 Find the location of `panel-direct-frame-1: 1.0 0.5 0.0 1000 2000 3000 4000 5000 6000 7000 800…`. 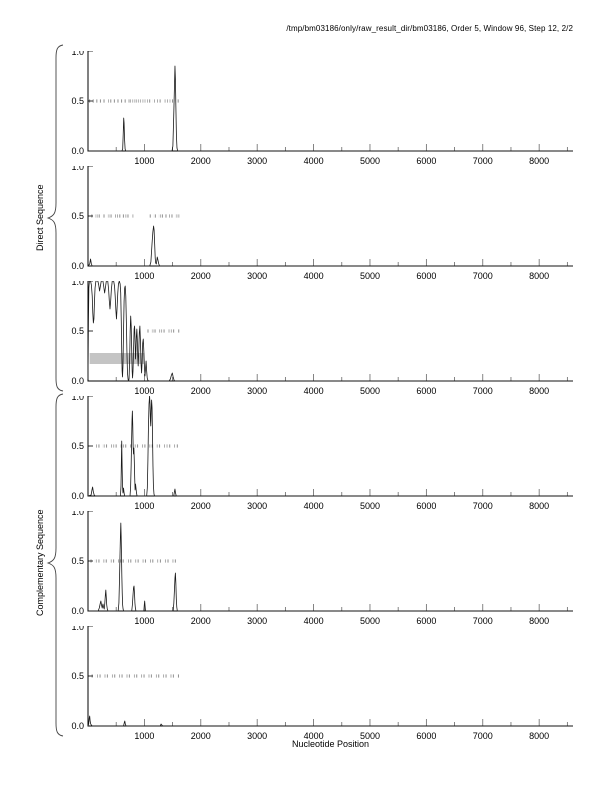

panel-direct-frame-1: 1.0 0.5 0.0 1000 2000 3000 4000 5000 6000 7000 800… is located at coordinates (325, 110).